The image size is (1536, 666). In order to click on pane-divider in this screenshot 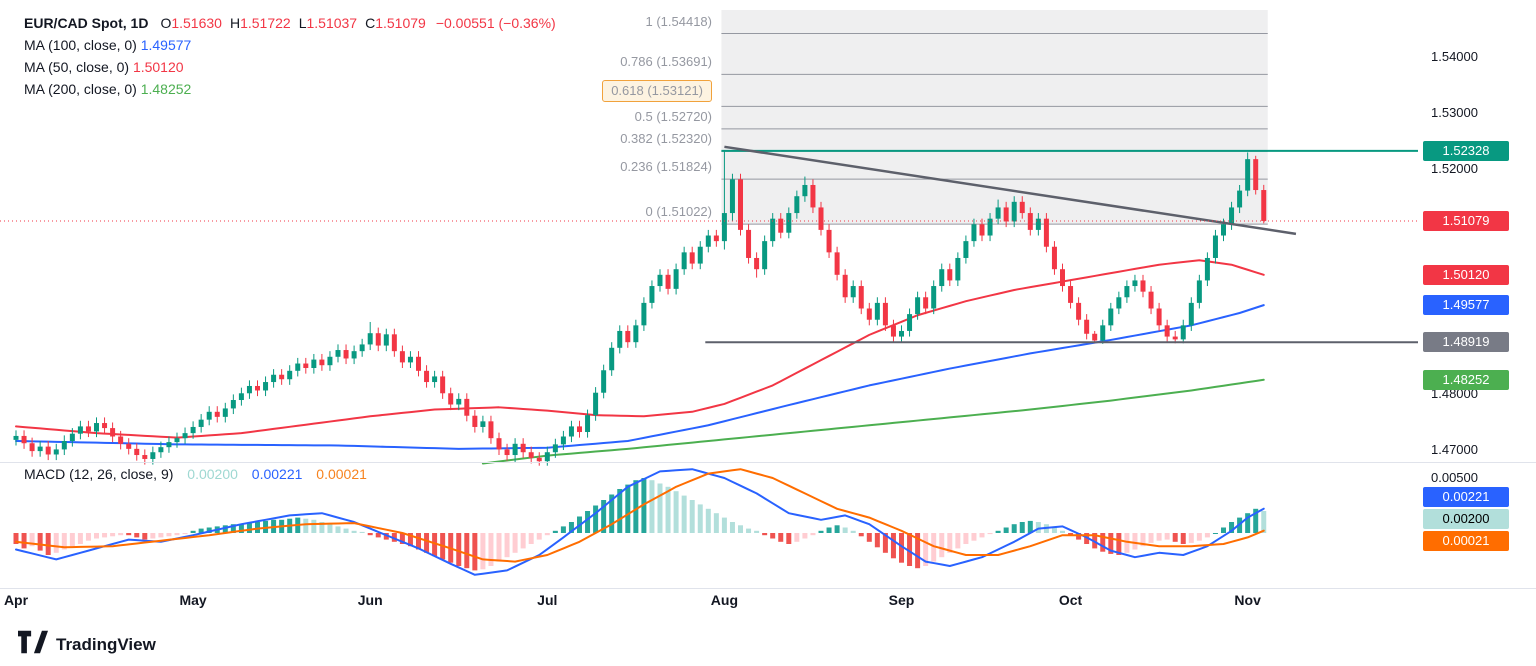, I will do `click(768, 462)`.